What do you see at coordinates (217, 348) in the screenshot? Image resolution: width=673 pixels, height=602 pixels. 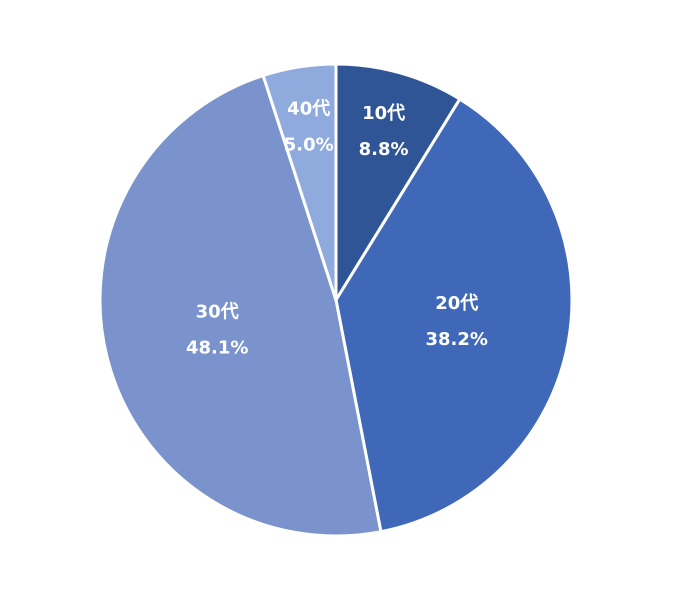 I see `slice-value-label: 48.1%` at bounding box center [217, 348].